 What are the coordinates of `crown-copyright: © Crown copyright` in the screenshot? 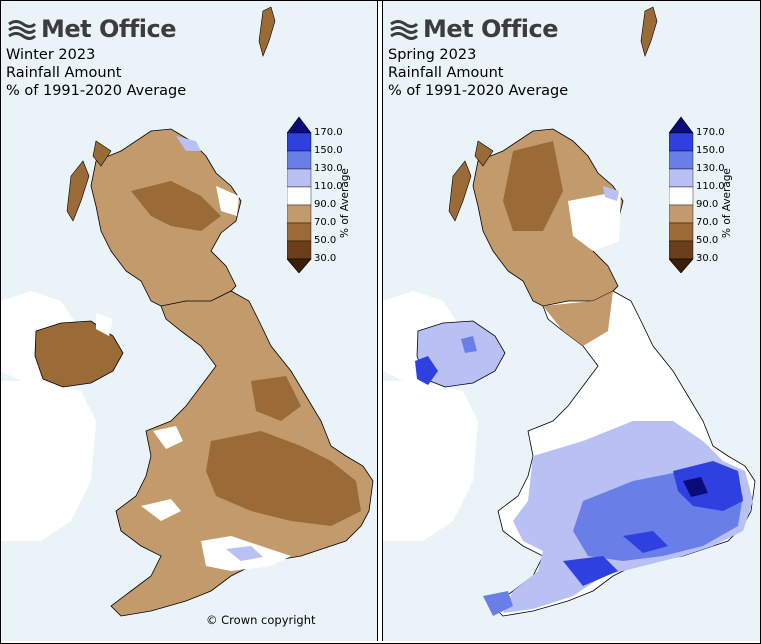 It's located at (261, 620).